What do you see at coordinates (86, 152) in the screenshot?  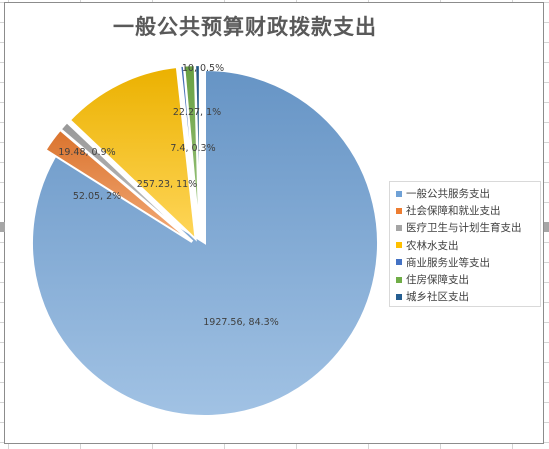 I see `data-label: 19.48, 0.9%` at bounding box center [86, 152].